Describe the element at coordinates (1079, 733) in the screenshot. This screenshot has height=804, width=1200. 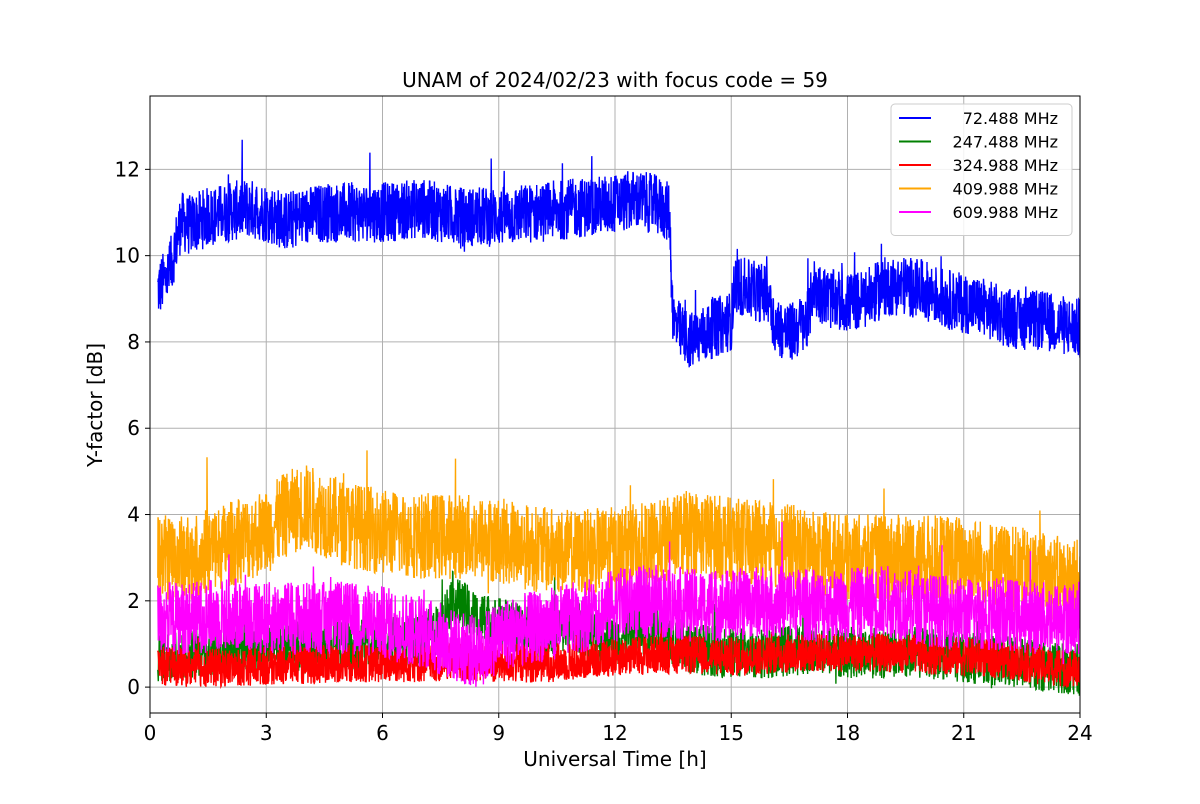
I see `x-tick-label: 24` at that location.